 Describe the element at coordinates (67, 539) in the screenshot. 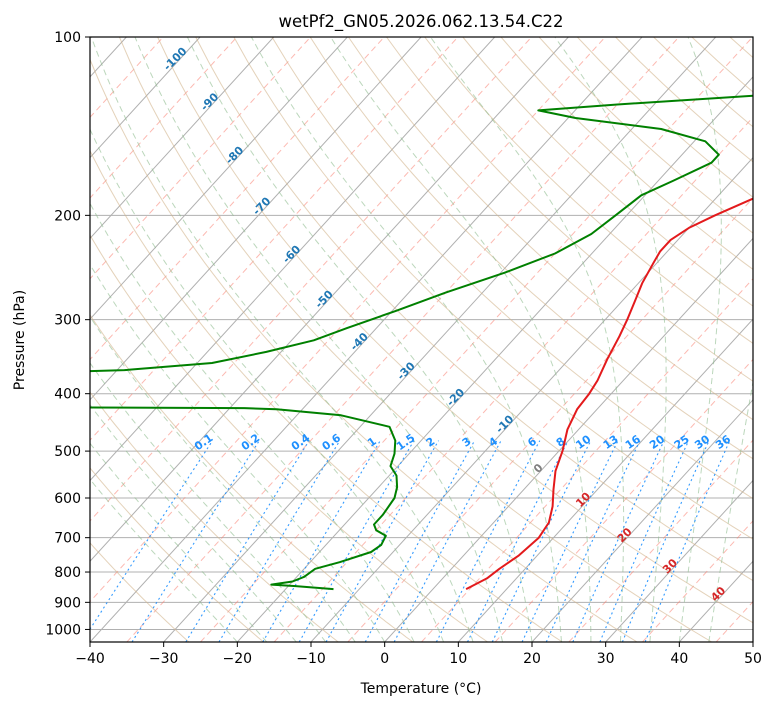

I see `y-tick-label: 700` at that location.